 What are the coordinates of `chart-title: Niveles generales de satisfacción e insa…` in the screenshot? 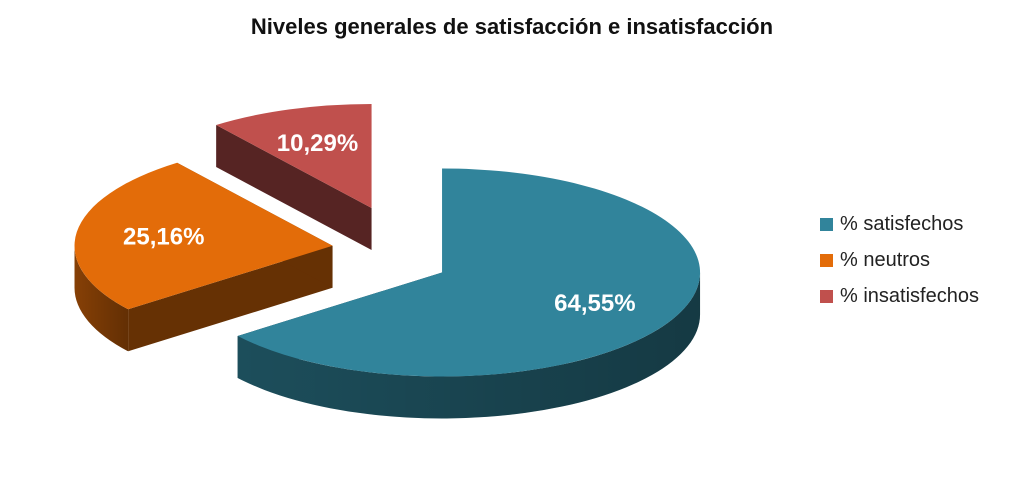 It's located at (512, 26).